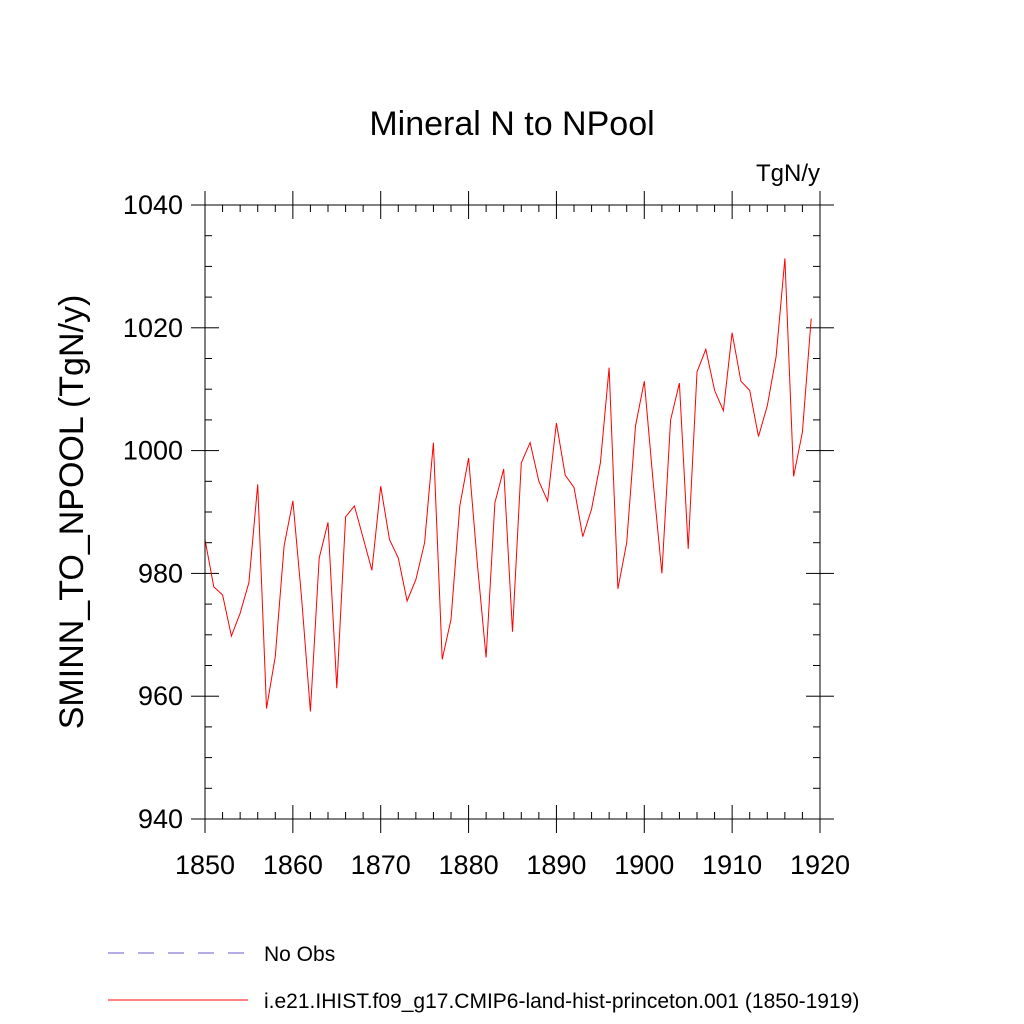 The image size is (1024, 1024). What do you see at coordinates (153, 205) in the screenshot?
I see `y-tick-label: 1040` at bounding box center [153, 205].